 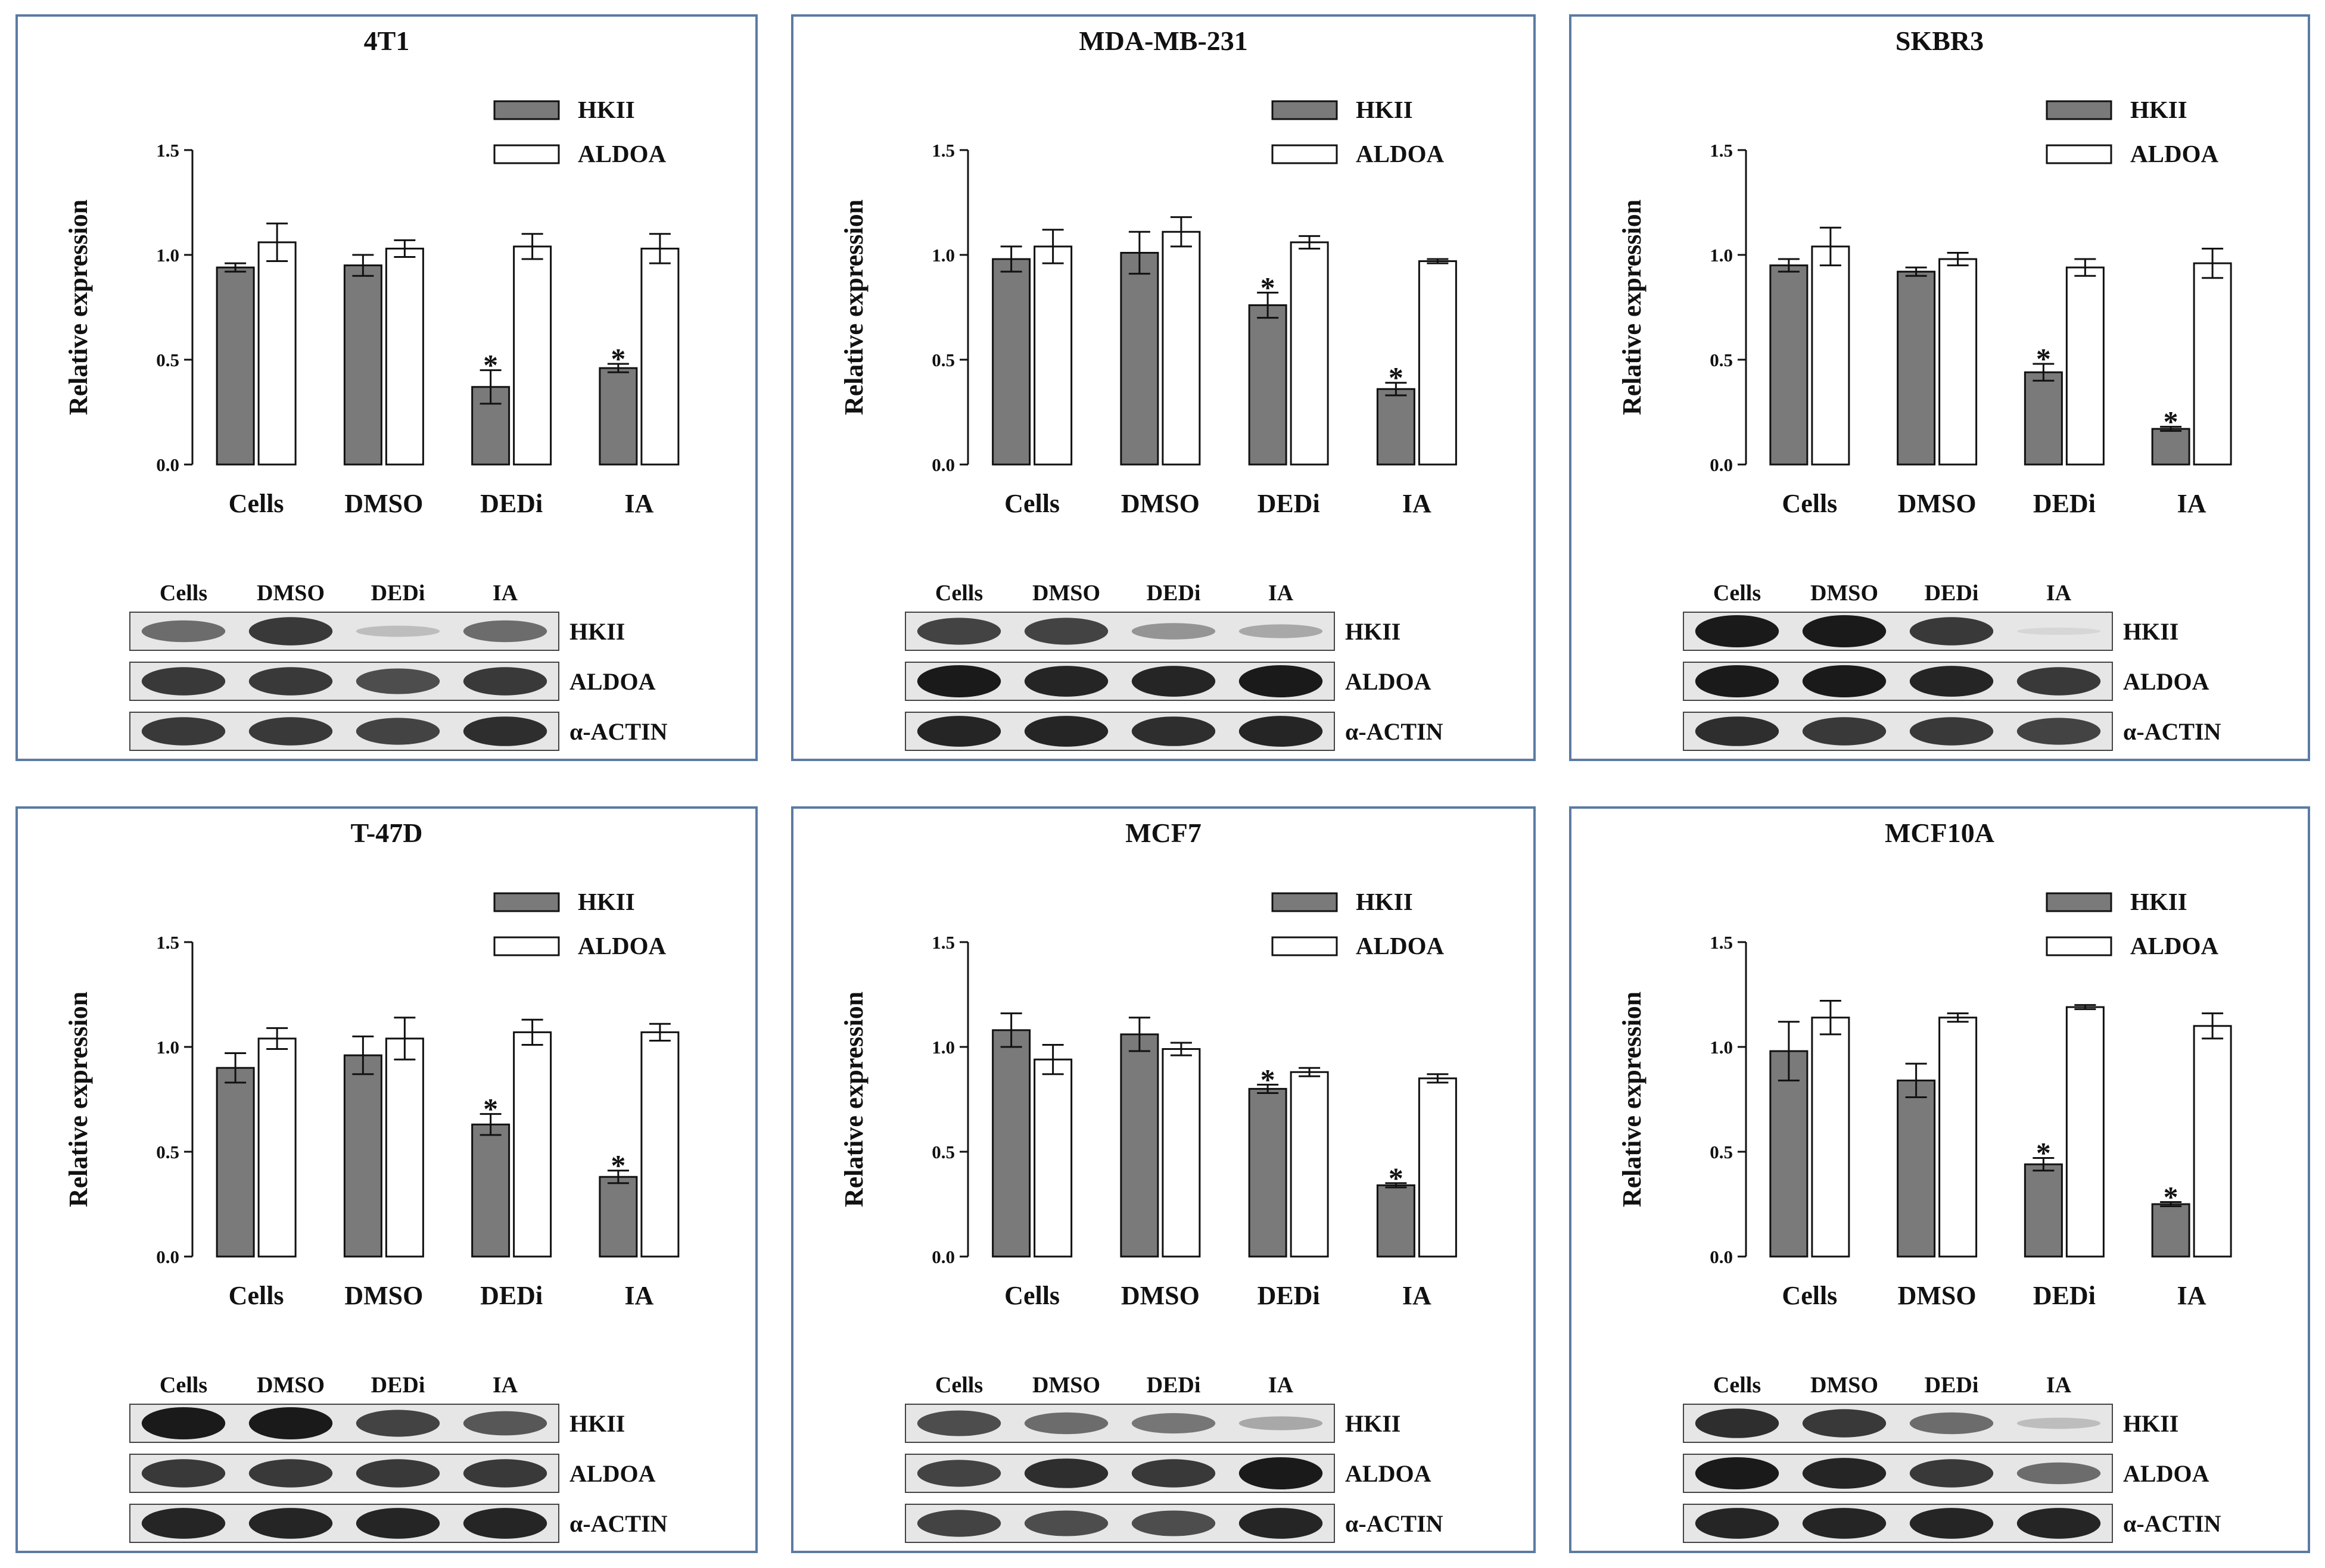 What do you see at coordinates (387, 41) in the screenshot?
I see `chart-title: 4T1` at bounding box center [387, 41].